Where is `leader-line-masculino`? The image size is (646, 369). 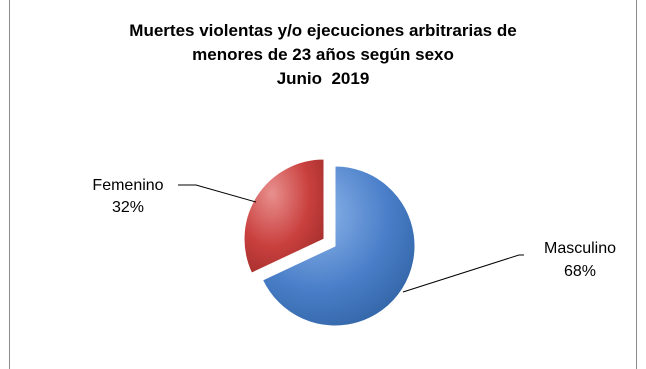 leader-line-masculino is located at coordinates (463, 273).